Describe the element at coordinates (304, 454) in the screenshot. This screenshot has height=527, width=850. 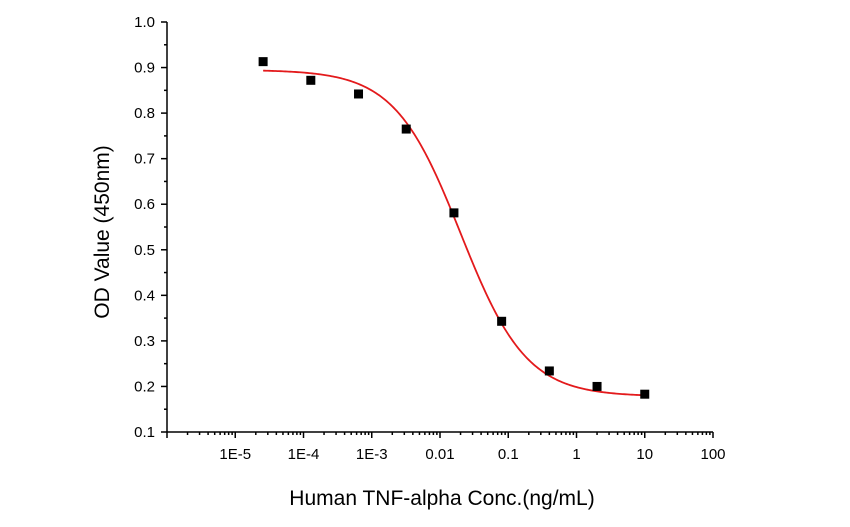
I see `x-tick-label: 1E-4` at that location.